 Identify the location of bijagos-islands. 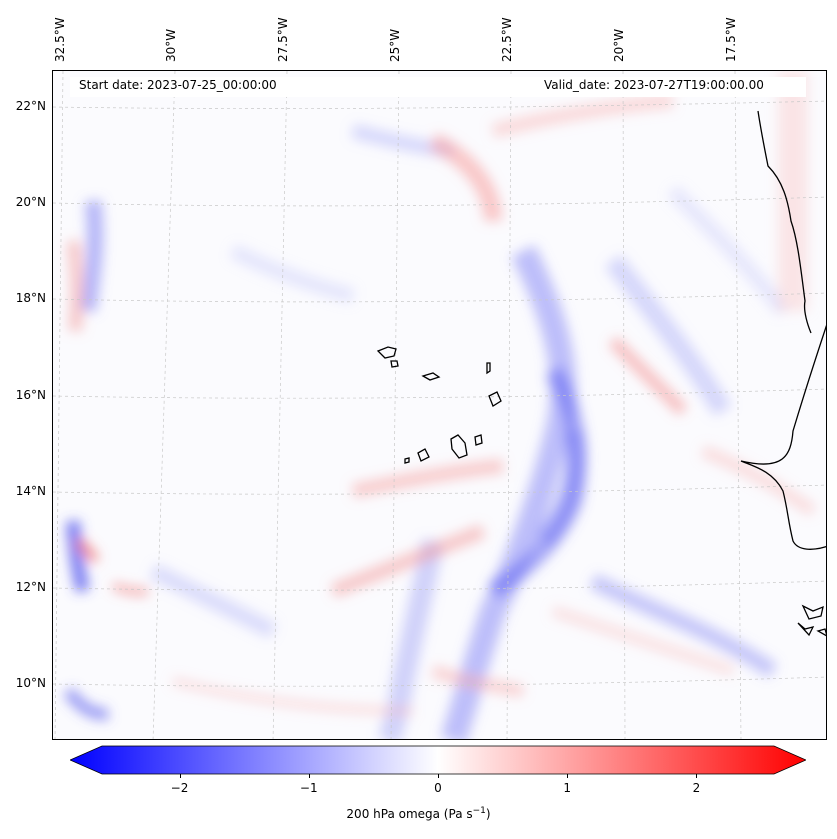
(811, 620).